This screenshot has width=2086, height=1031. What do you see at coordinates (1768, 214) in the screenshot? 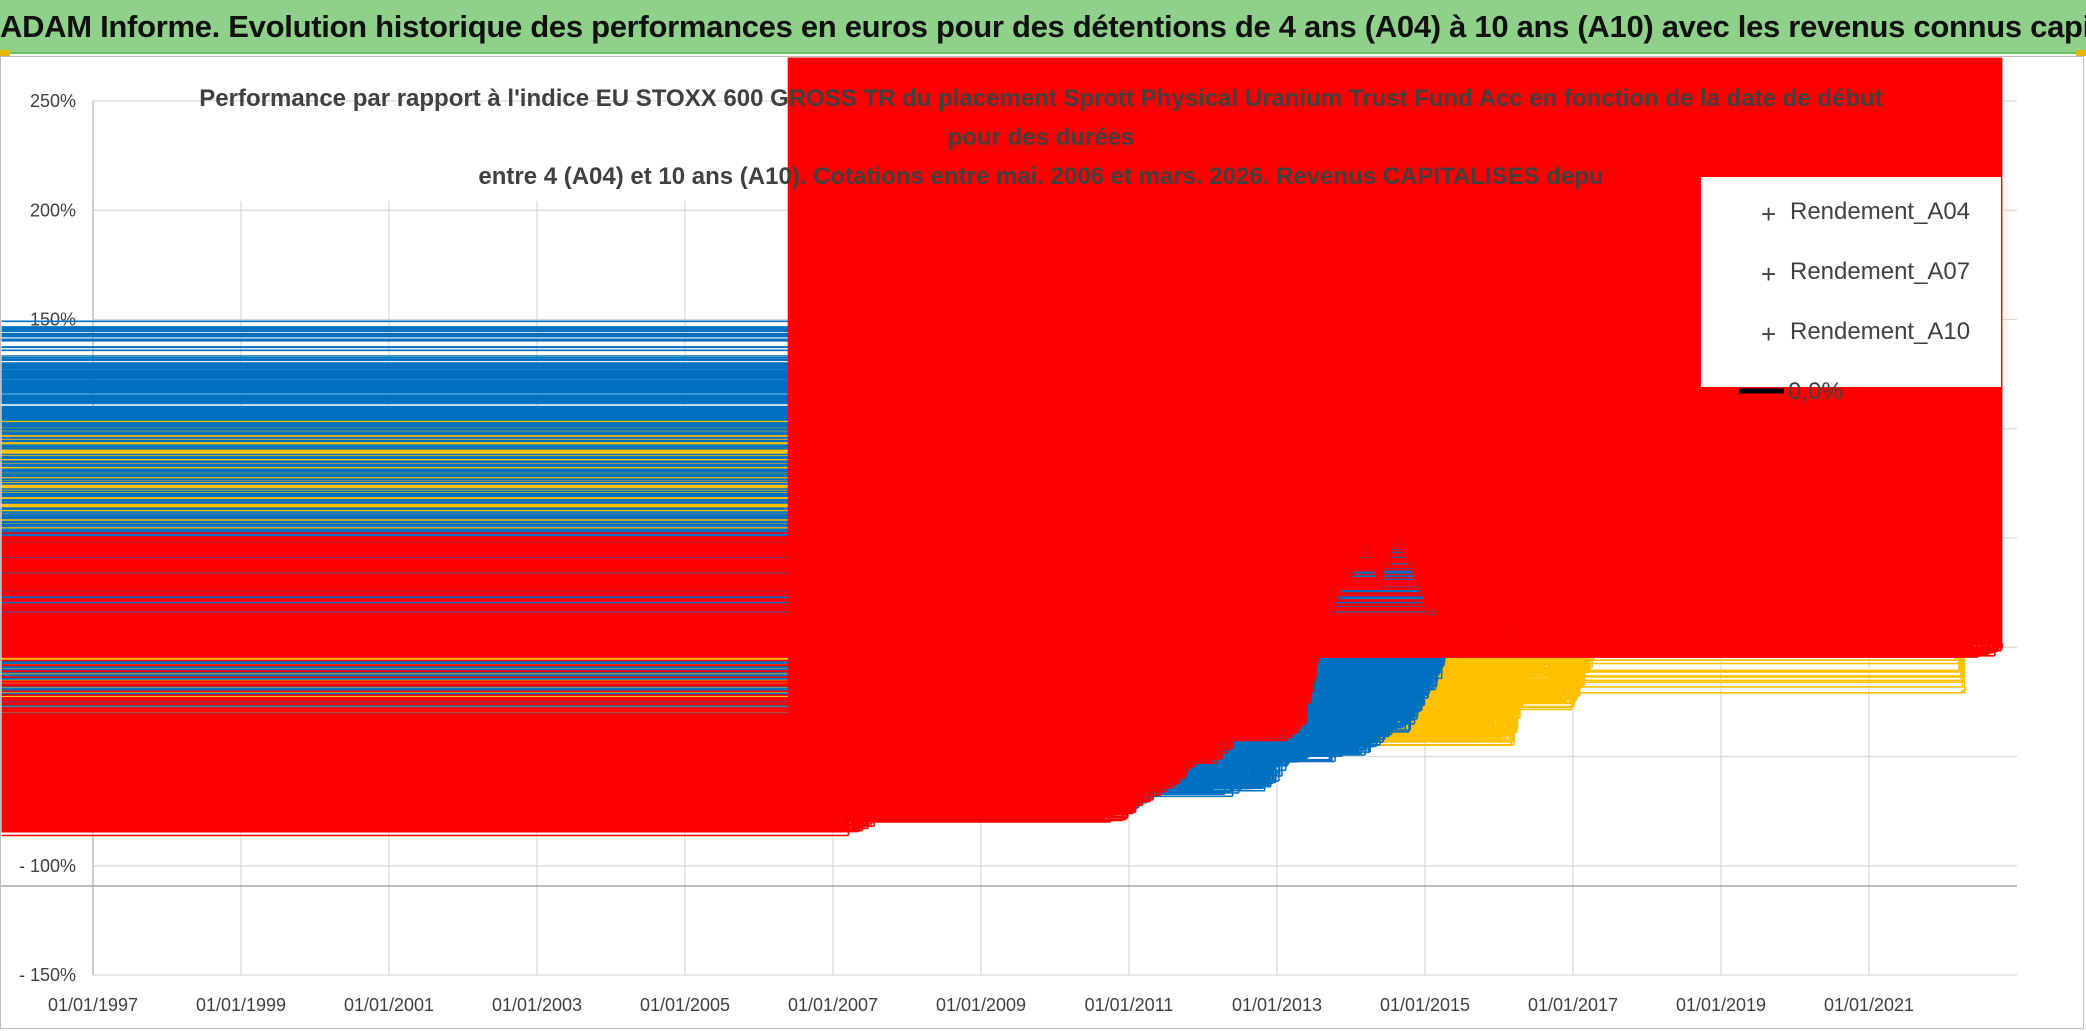
I see `legend-marker-a04: +` at bounding box center [1768, 214].